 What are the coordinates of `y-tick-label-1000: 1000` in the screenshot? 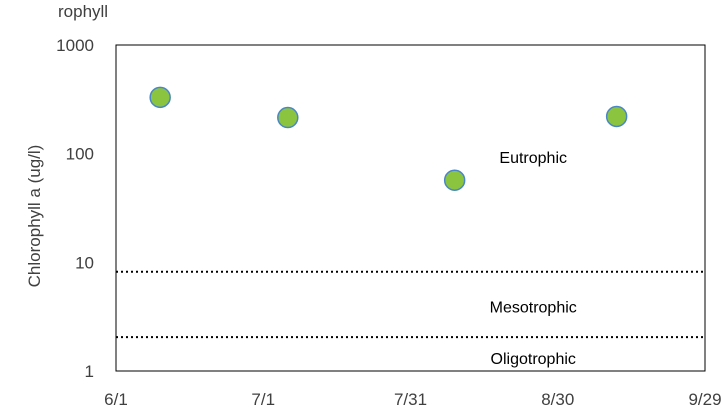 It's located at (75, 45).